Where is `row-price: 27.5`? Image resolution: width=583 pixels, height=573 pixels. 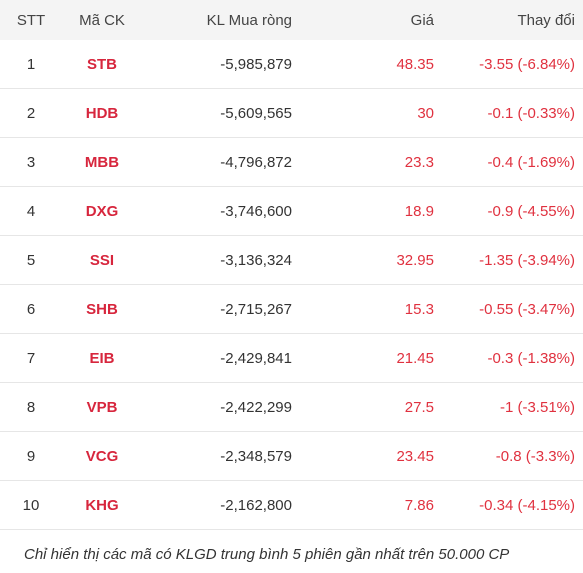
row-price: 27.5 is located at coordinates (419, 407).